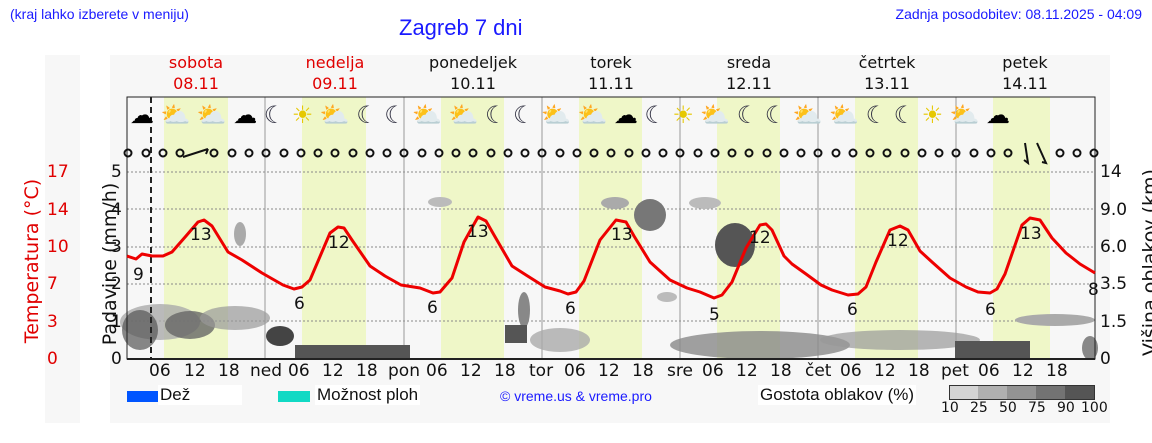 This screenshot has width=1152, height=443. Describe the element at coordinates (611, 153) in the screenshot. I see `wind-markers` at that location.